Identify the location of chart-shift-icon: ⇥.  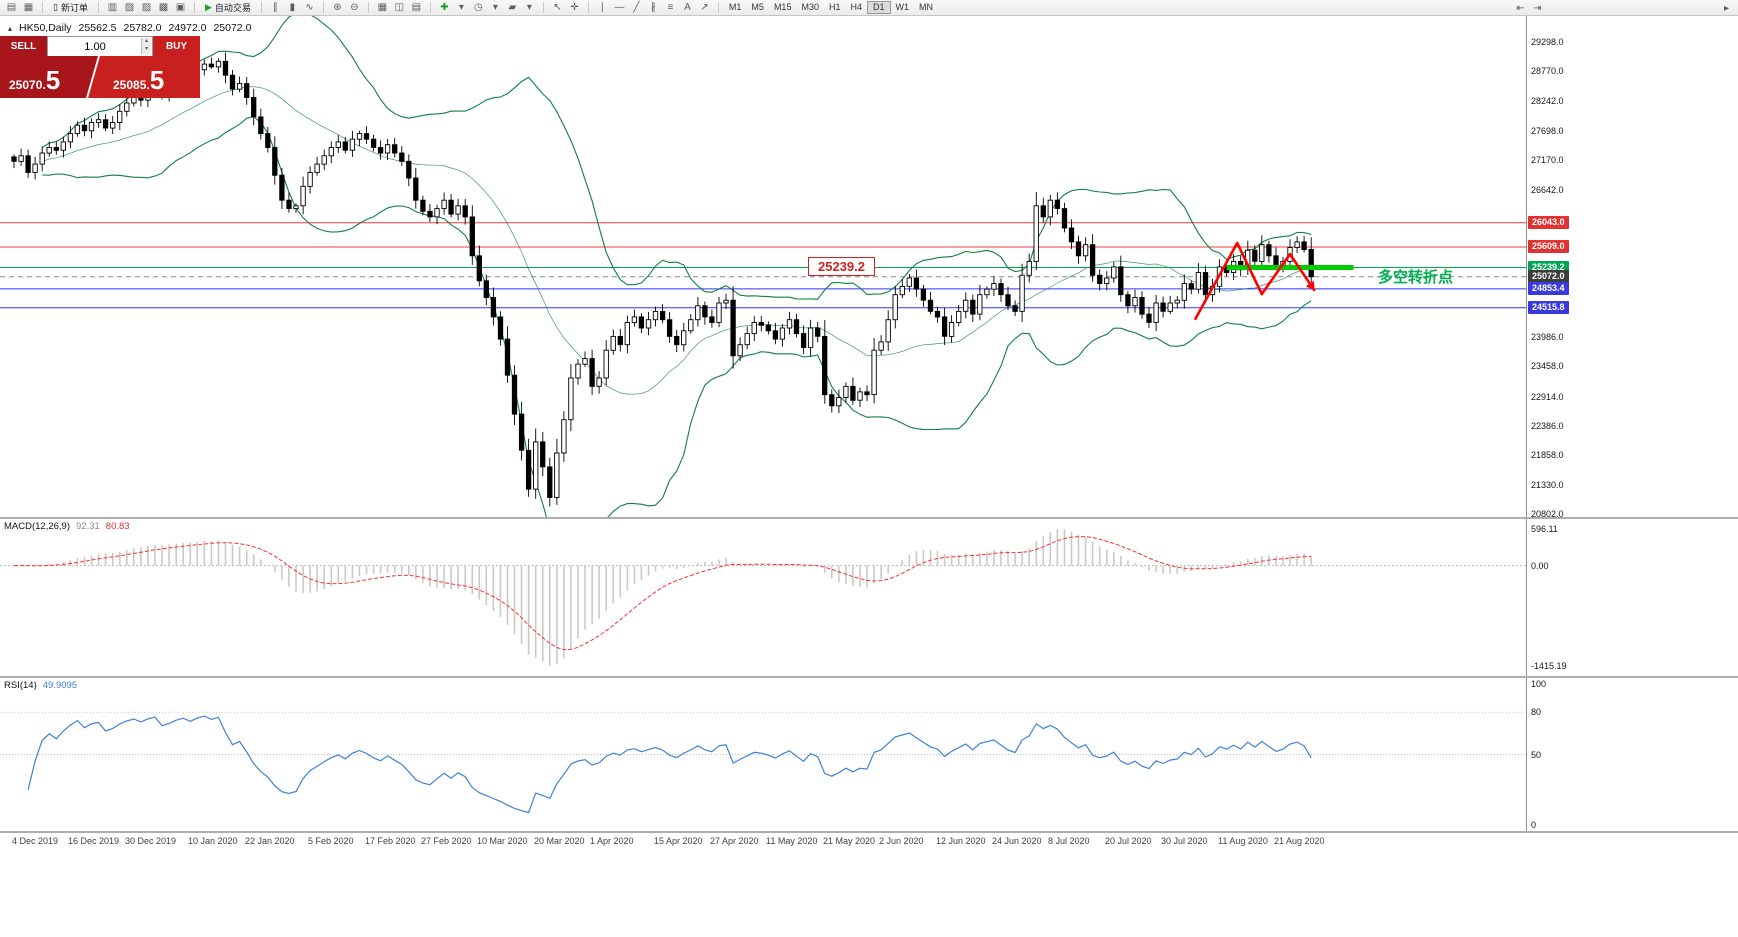
(1537, 8).